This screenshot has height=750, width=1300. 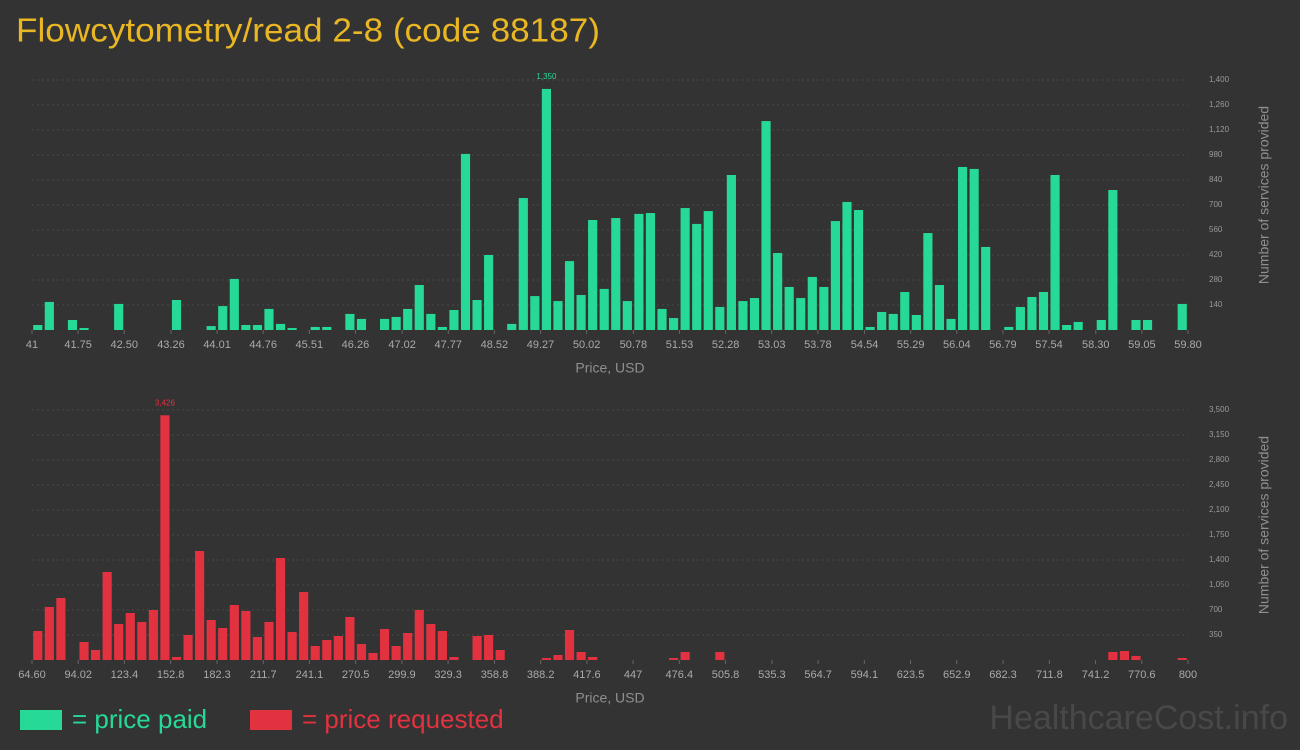 I want to click on x-tick-label: 49.27, so click(x=541, y=345).